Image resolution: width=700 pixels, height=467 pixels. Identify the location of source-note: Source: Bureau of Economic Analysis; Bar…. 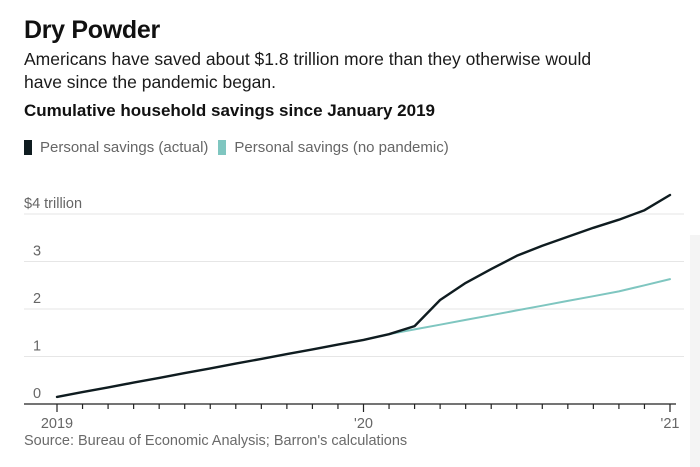
(216, 441).